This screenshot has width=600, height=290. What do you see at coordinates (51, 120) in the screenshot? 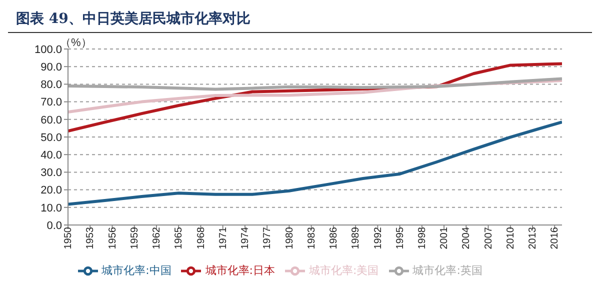
I see `y-tick-label: 60.0` at bounding box center [51, 120].